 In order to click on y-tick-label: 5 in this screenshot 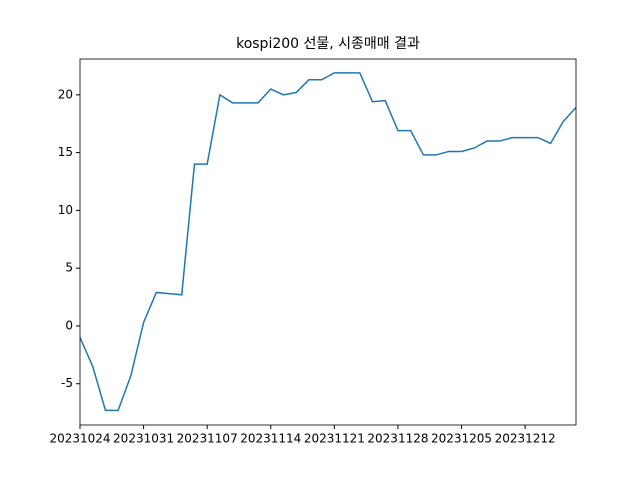, I will do `click(69, 268)`.